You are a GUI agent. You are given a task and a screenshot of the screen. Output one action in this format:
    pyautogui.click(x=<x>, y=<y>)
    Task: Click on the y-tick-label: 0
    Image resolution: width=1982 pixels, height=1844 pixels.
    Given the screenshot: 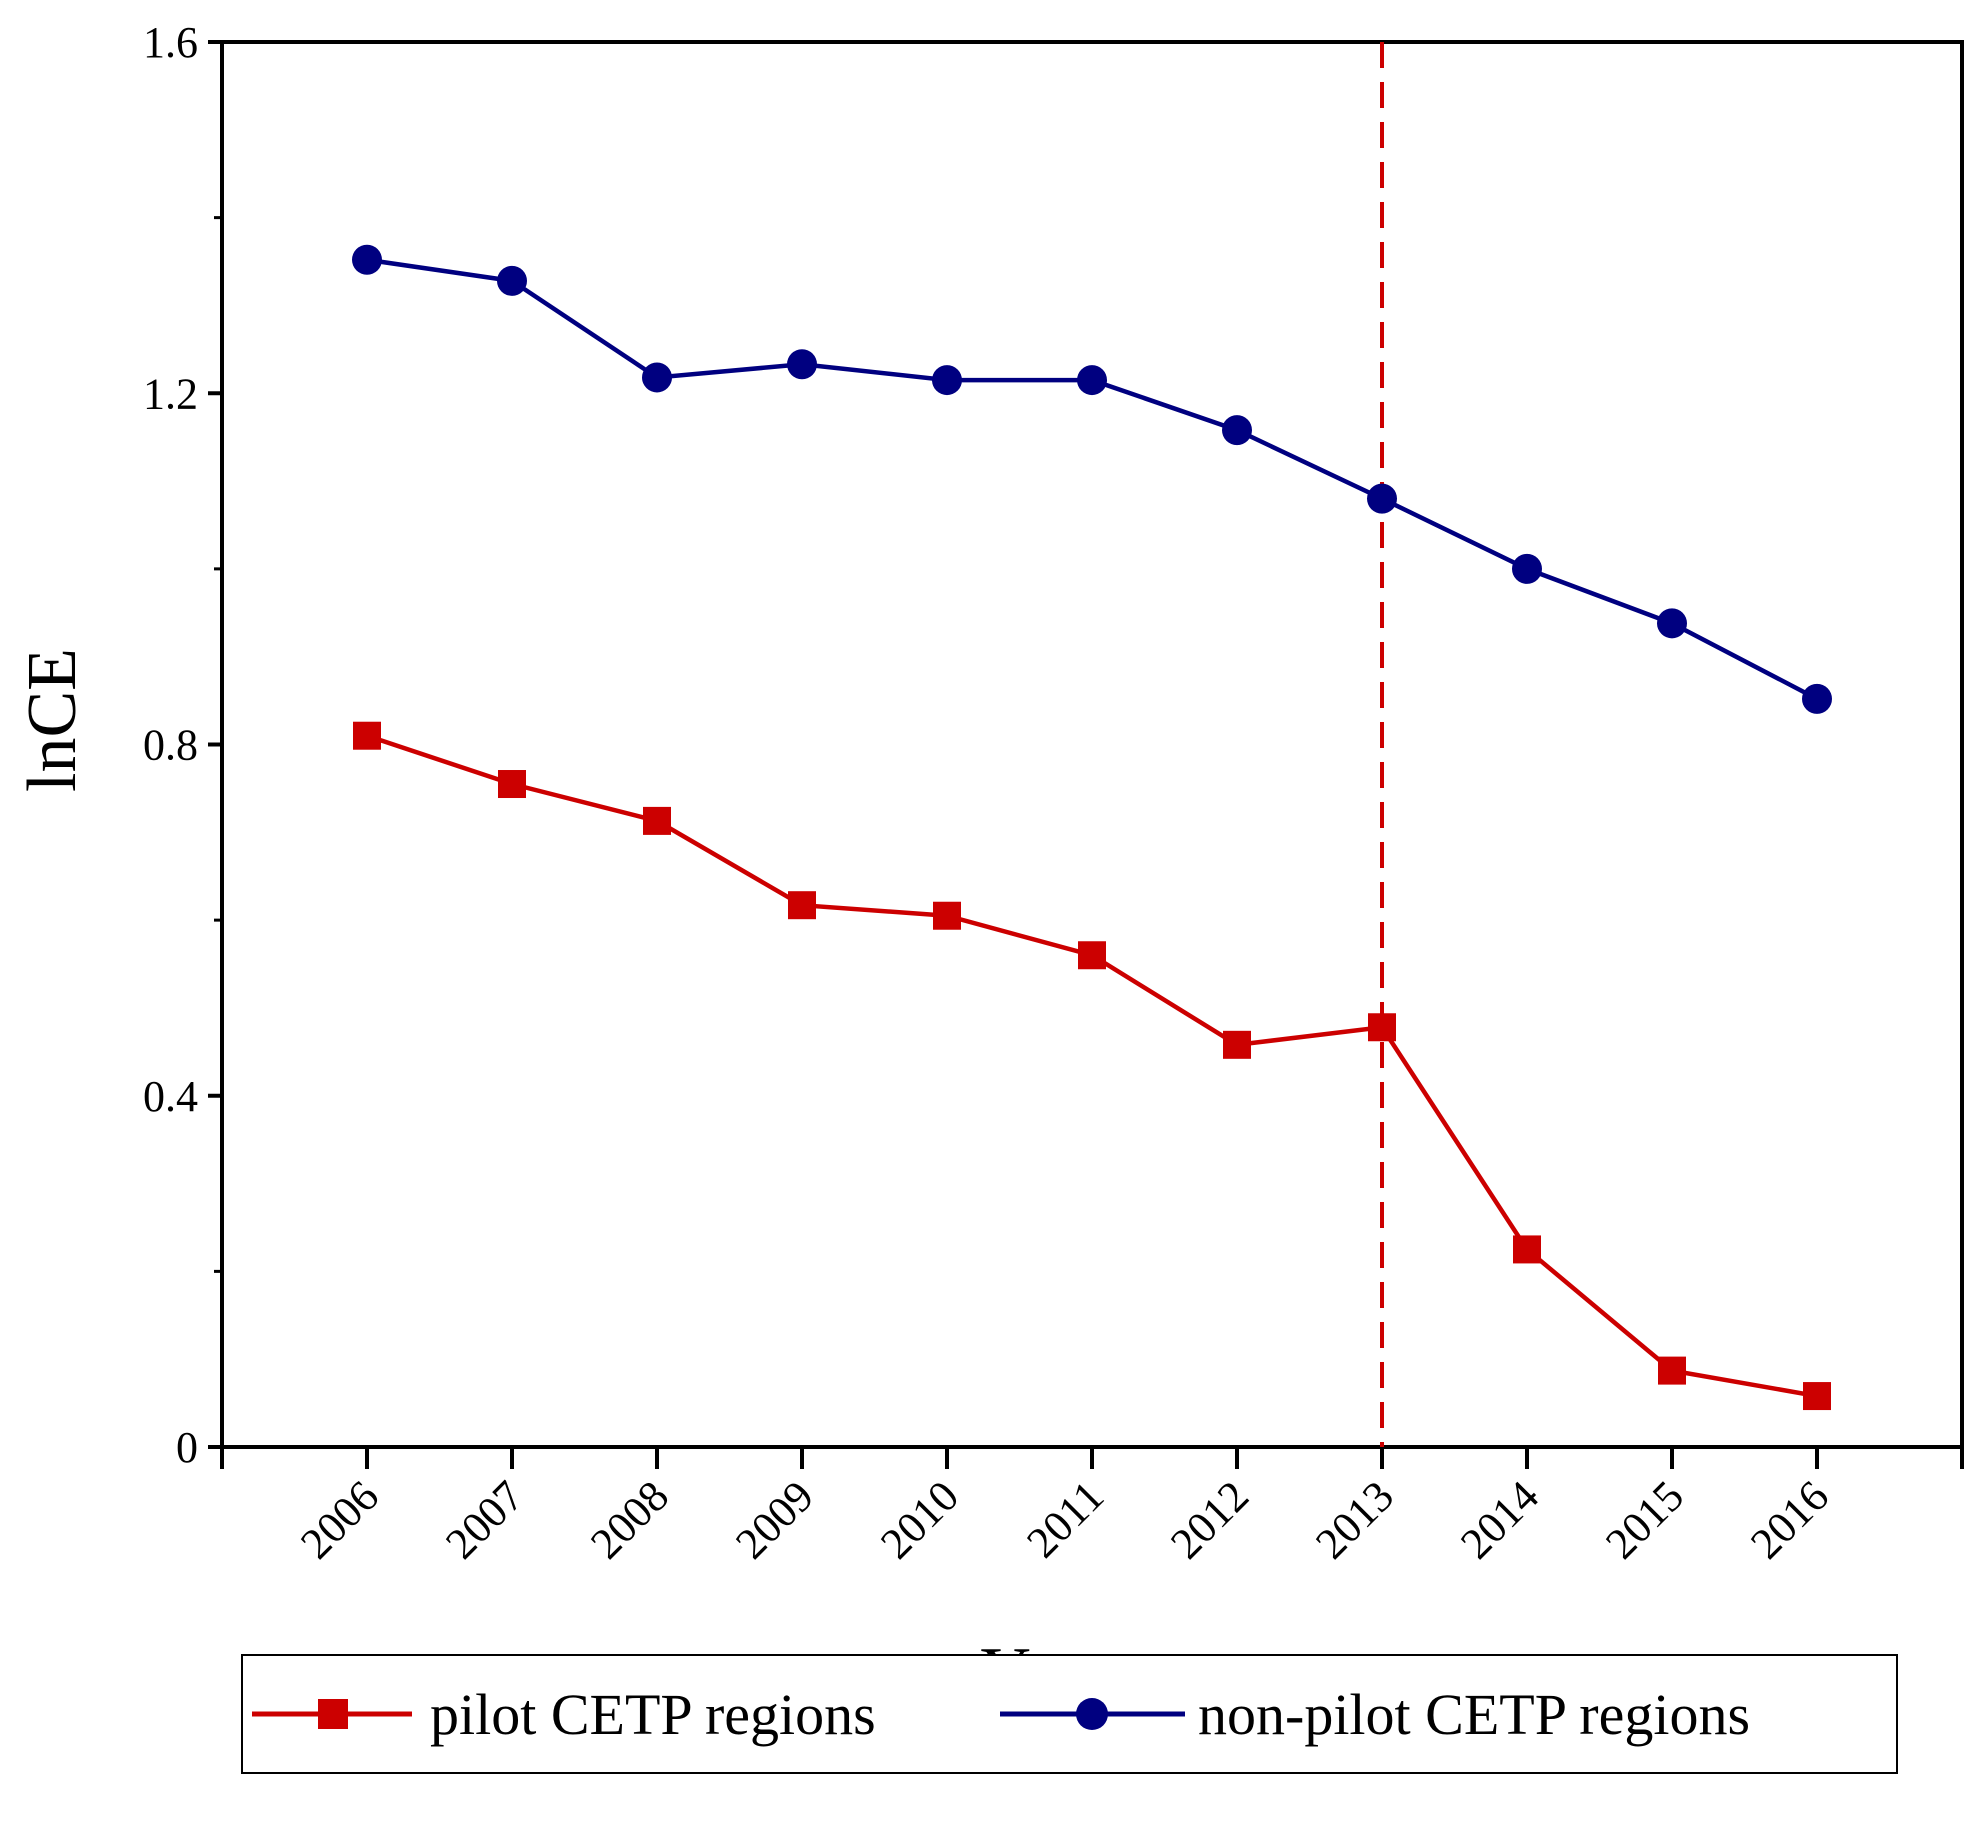 What is the action you would take?
    pyautogui.click(x=187, y=1447)
    